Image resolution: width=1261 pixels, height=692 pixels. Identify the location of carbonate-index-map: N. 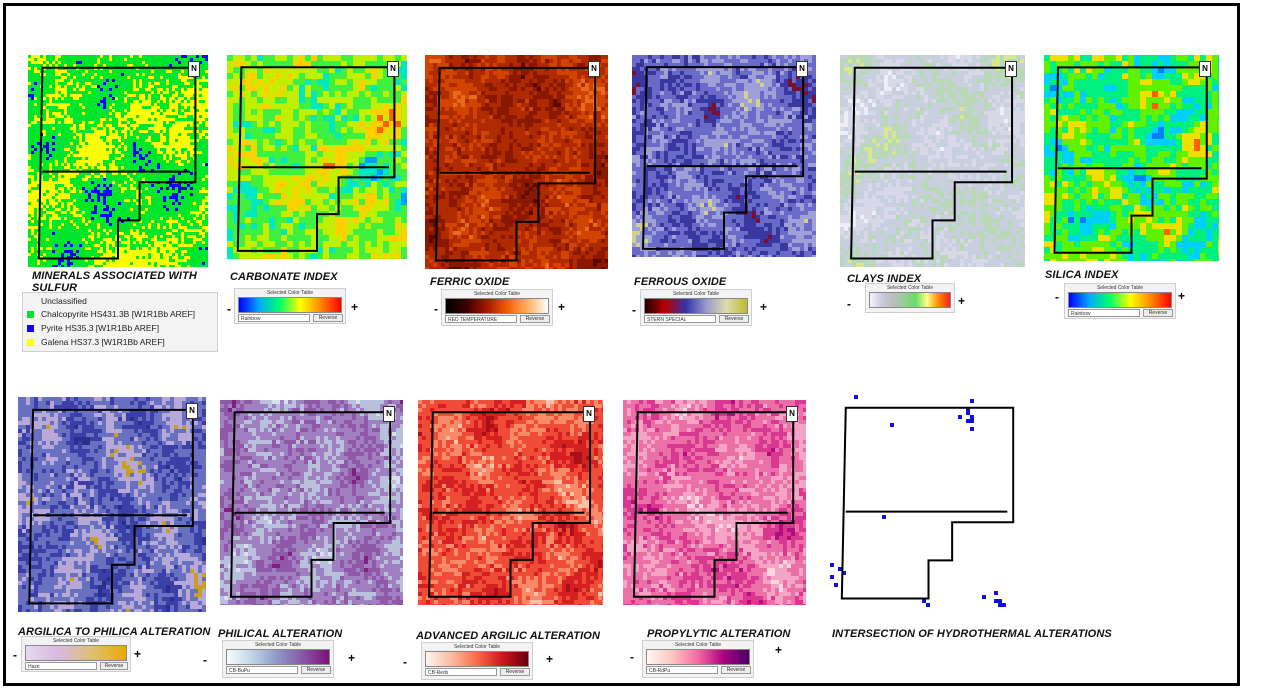
(317, 157).